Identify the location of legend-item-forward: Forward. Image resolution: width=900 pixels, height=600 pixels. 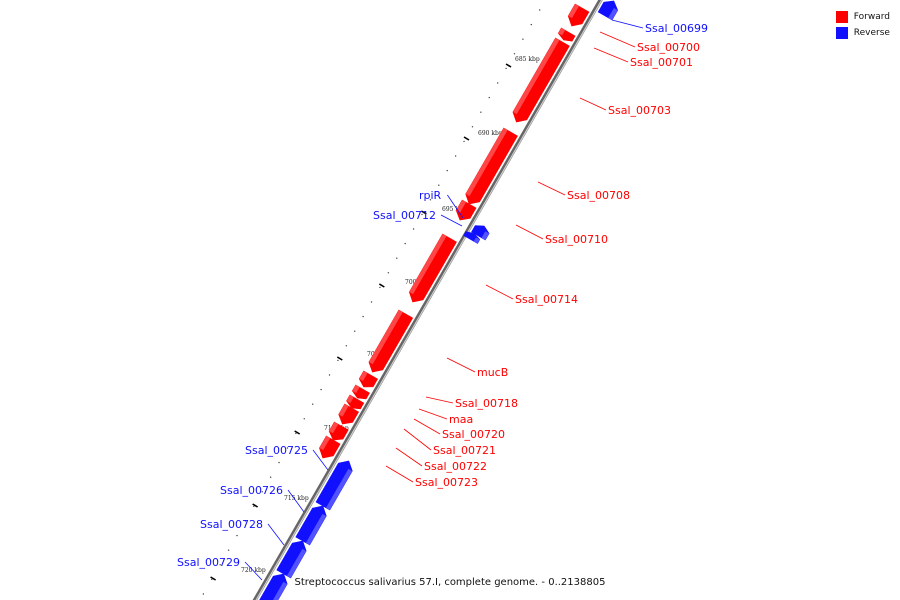
(862, 17).